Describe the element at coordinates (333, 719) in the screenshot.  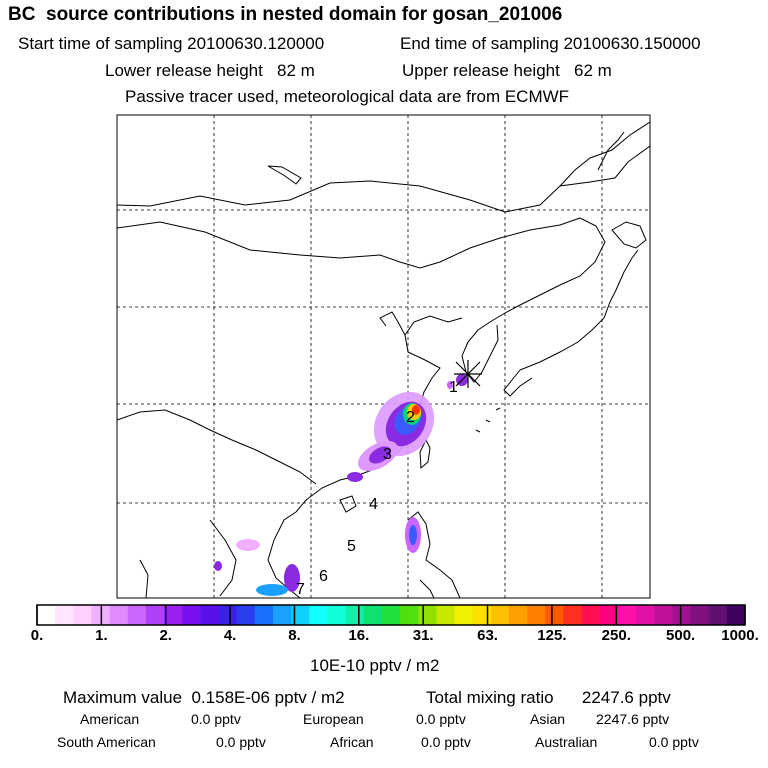
I see `region-name: European` at that location.